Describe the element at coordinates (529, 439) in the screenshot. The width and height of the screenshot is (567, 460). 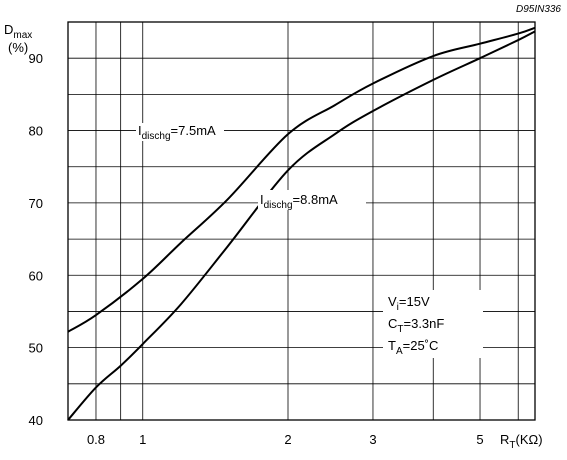
I see `x-axis-title-unit: (KΩ)` at that location.